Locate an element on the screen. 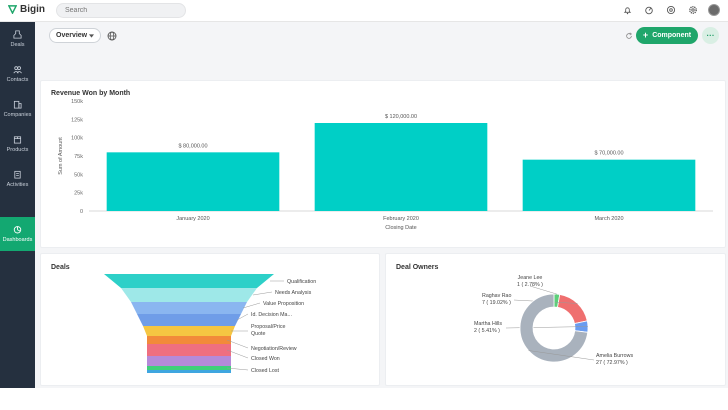 The height and width of the screenshot is (410, 728). sidebar-item-label: Companies is located at coordinates (17, 115).